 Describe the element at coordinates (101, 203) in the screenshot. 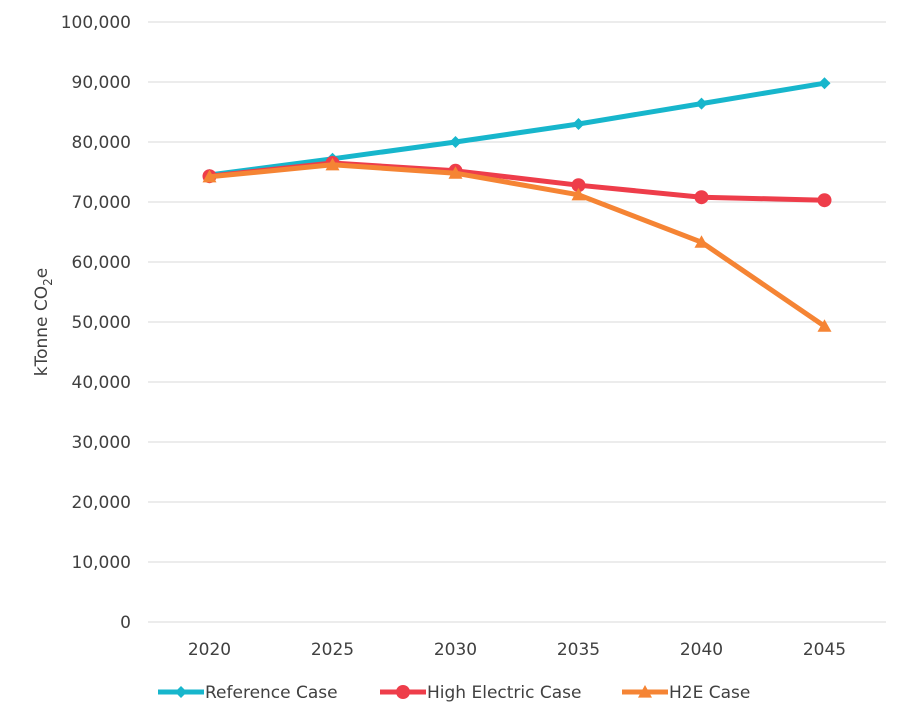

I see `y-tick-label: 70,000` at that location.